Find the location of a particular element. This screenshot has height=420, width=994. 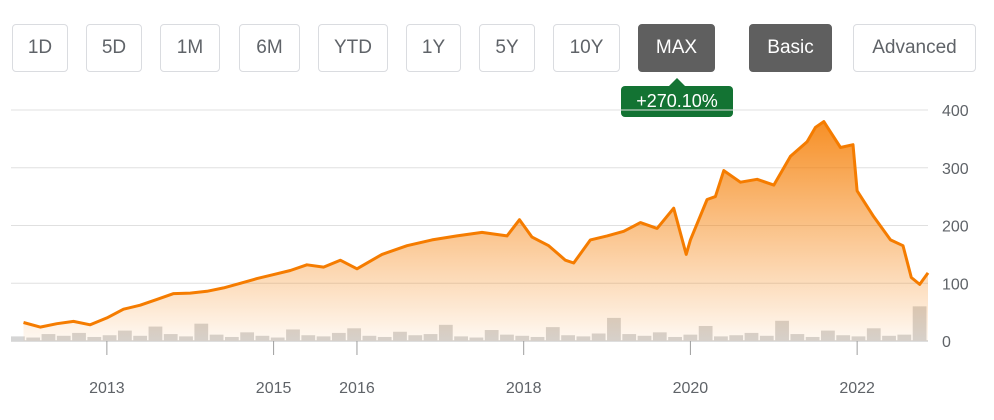

change-badge: +270.10% is located at coordinates (677, 101).